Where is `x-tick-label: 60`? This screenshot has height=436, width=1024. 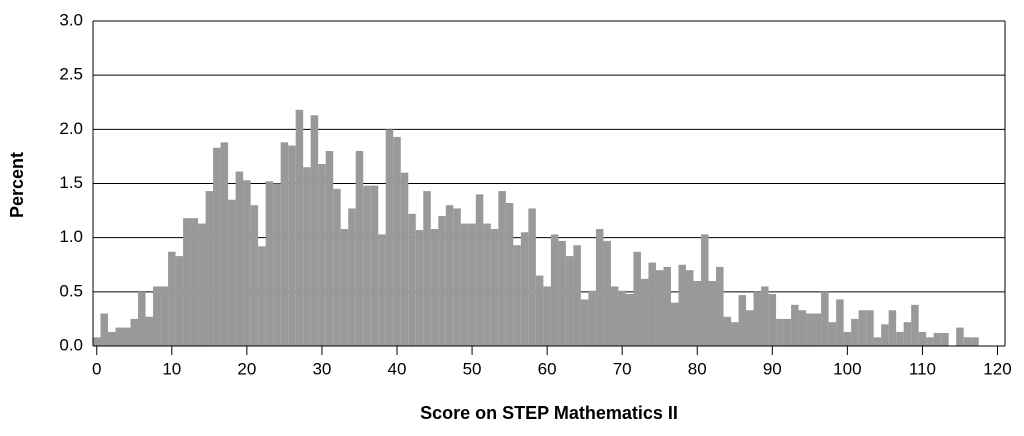 x-tick-label: 60 is located at coordinates (547, 368).